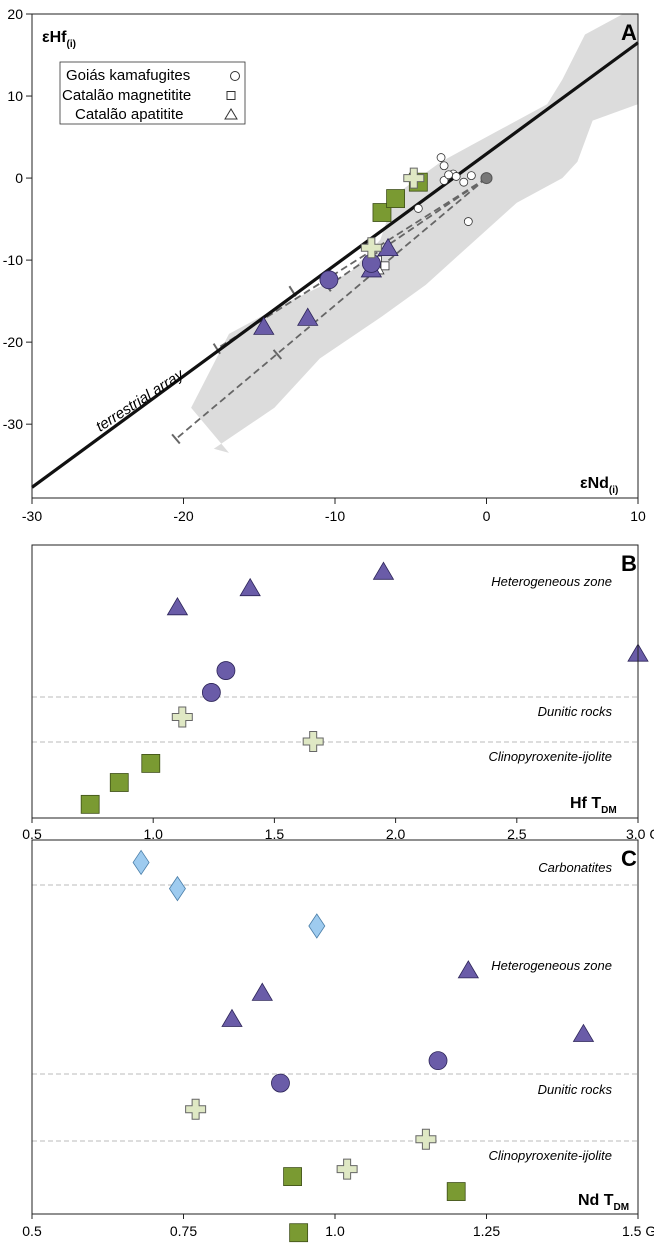 This screenshot has width=654, height=1243. I want to click on panel-b-letter: B, so click(629, 563).